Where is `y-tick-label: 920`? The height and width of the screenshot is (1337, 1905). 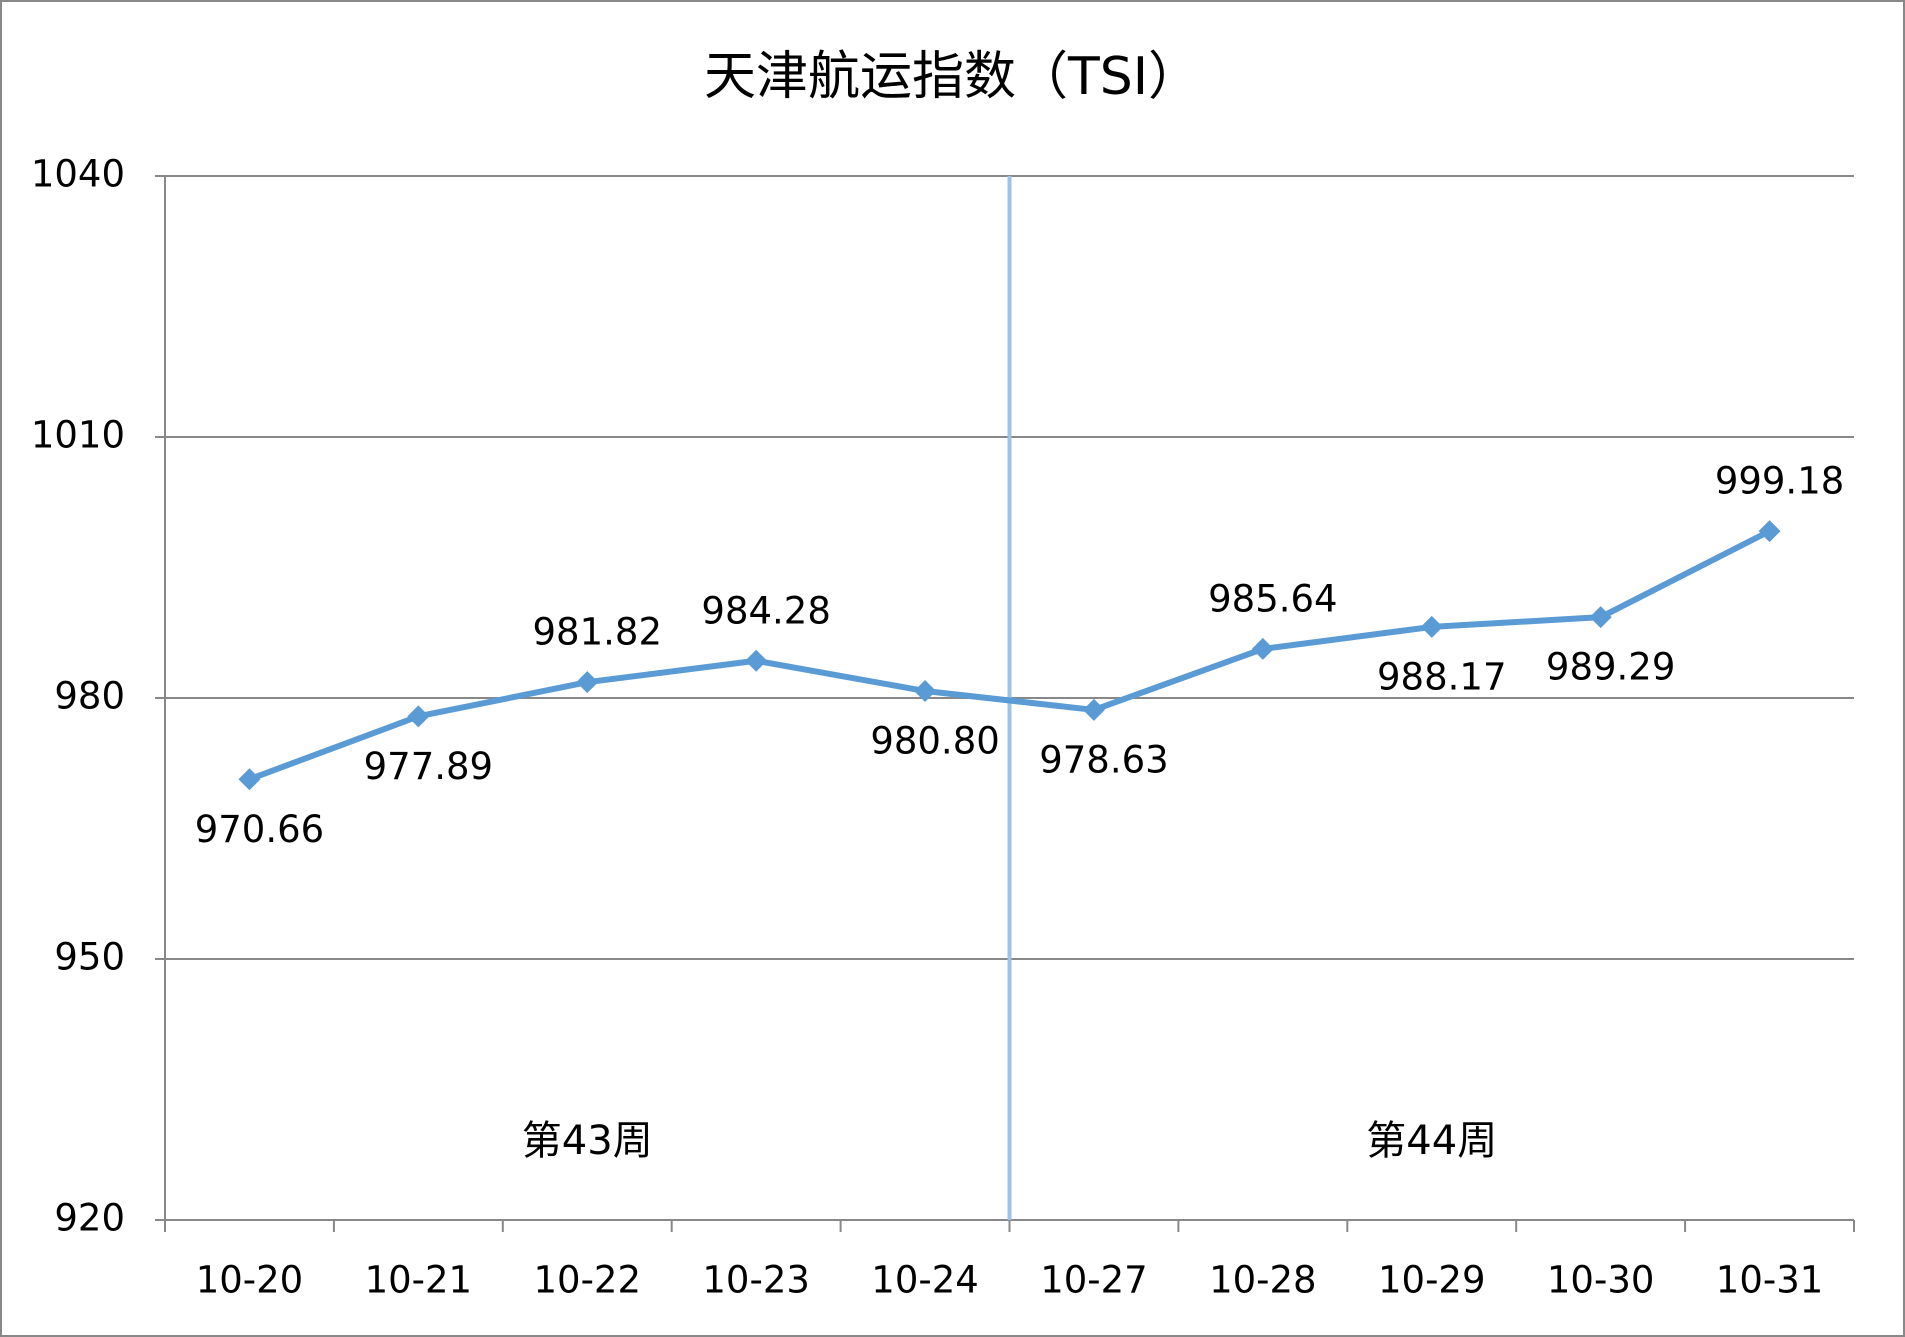
y-tick-label: 920 is located at coordinates (89, 1218).